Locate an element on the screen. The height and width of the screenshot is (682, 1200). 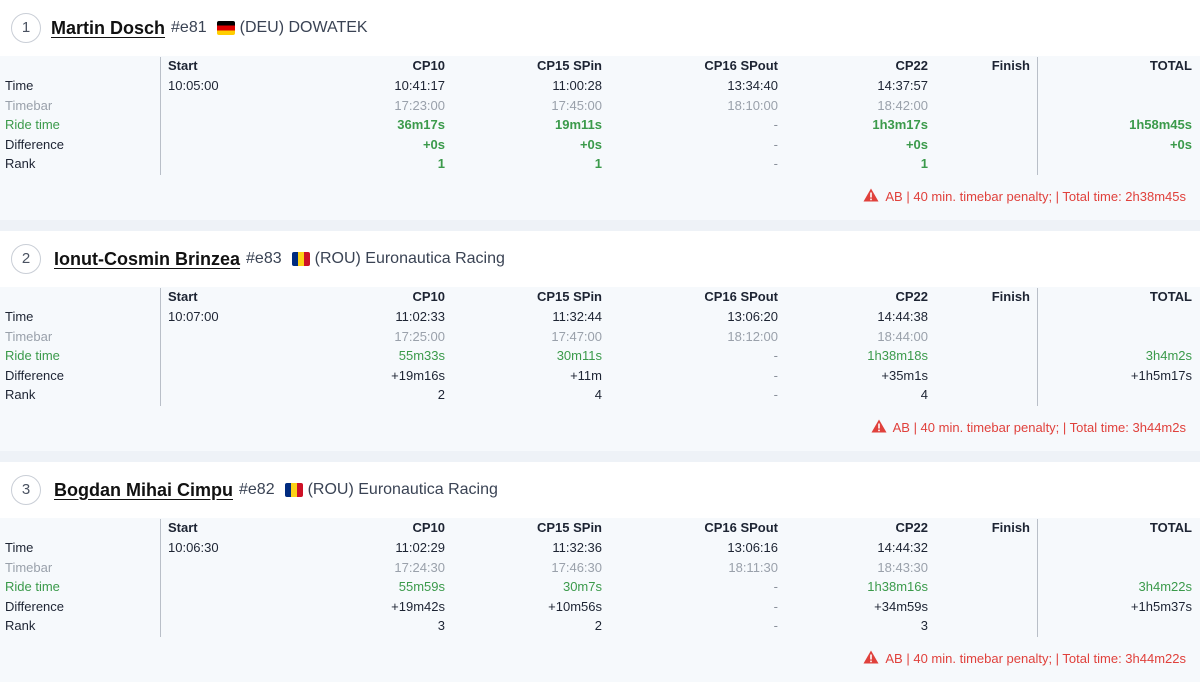
table-cell: 11:02:33 is located at coordinates (420, 316).